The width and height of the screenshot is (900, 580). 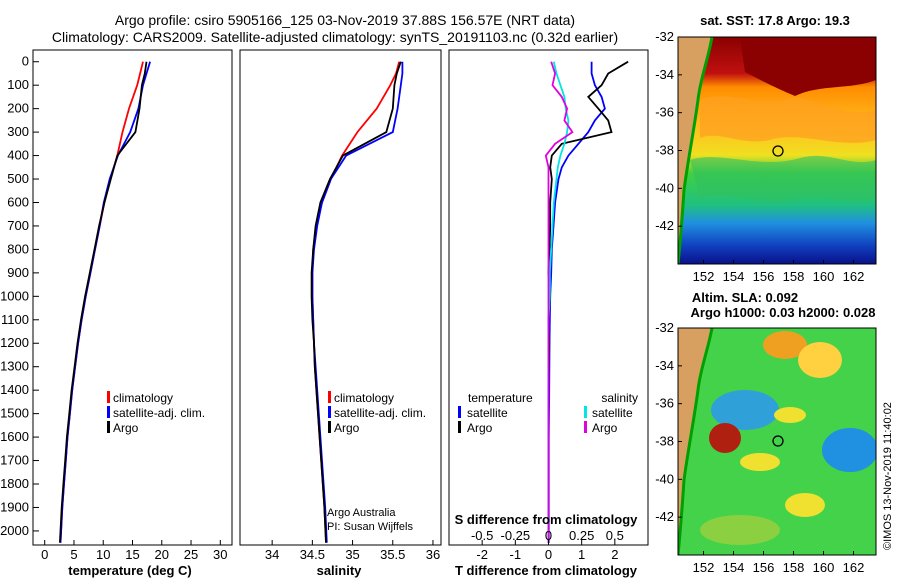 What do you see at coordinates (664, 225) in the screenshot?
I see `lat-tick-label: -42` at bounding box center [664, 225].